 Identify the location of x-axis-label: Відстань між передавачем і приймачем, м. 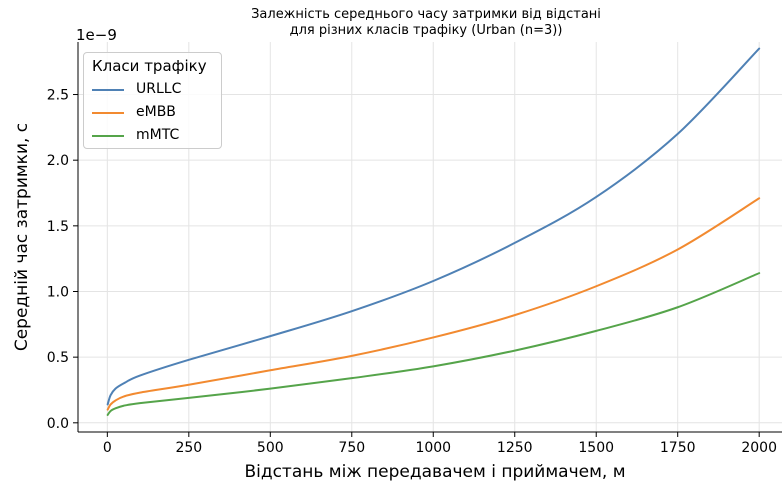
(434, 472).